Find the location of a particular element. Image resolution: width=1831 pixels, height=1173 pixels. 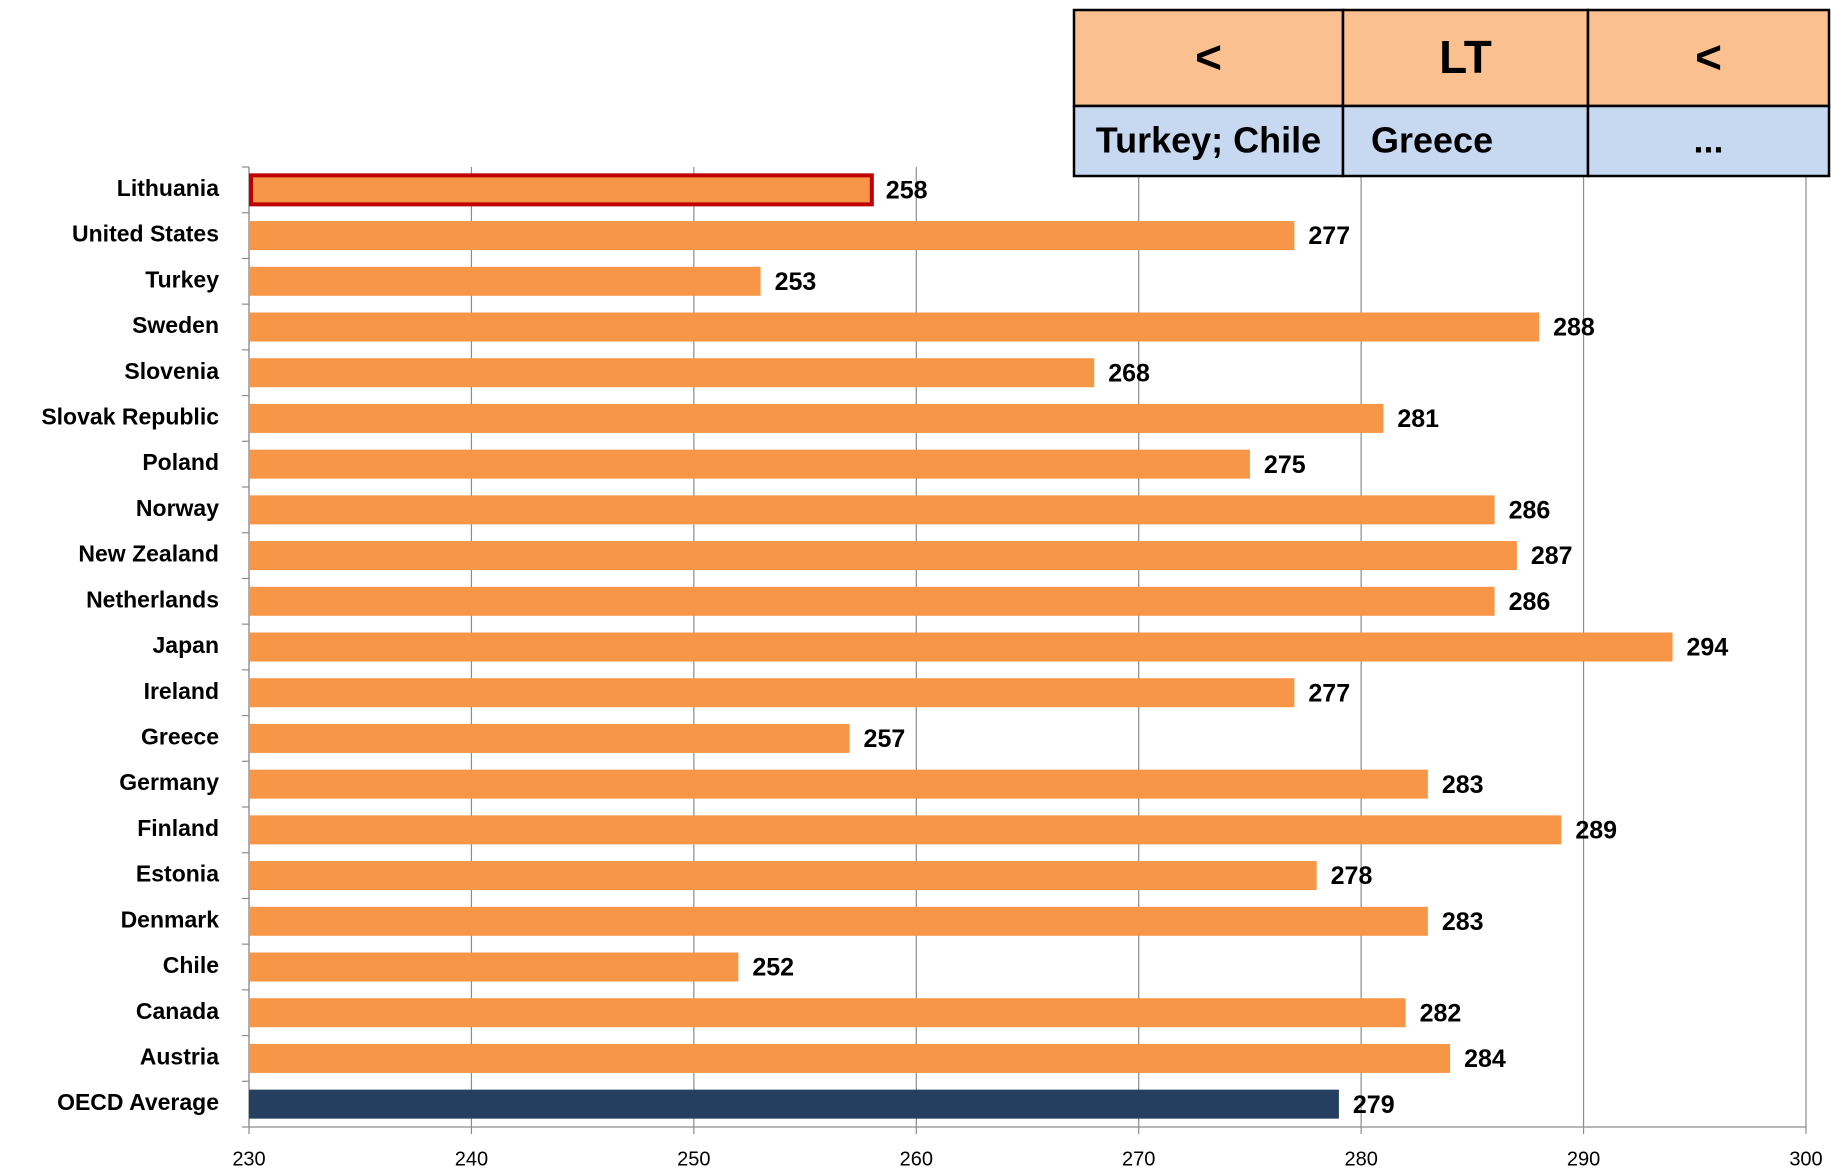

x-tick-label: 240 is located at coordinates (471, 1159).